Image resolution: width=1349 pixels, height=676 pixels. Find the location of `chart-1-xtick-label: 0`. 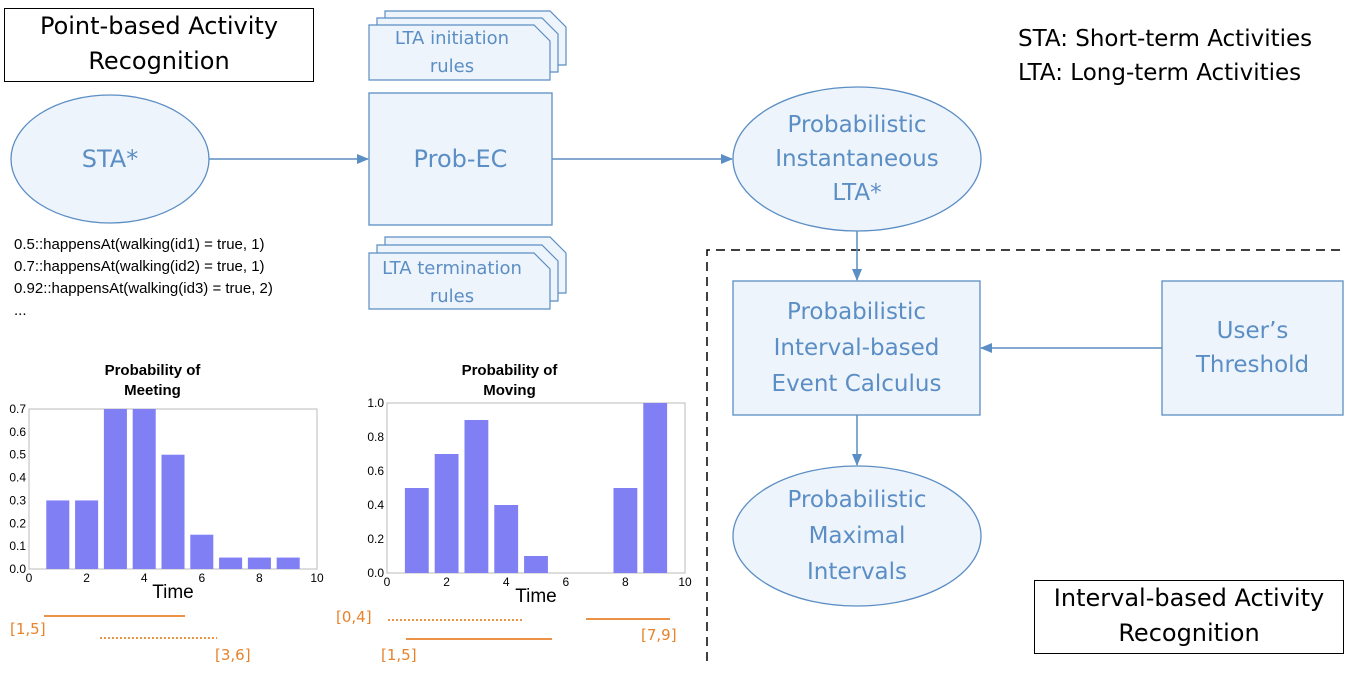

chart-1-xtick-label: 0 is located at coordinates (387, 582).